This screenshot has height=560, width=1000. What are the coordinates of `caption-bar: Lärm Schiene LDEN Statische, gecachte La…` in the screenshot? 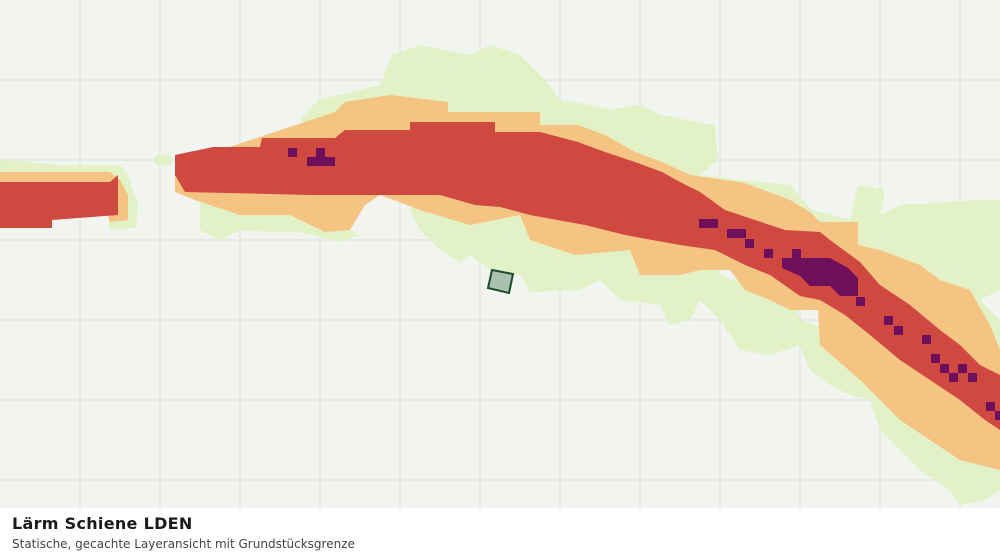 It's located at (500, 534).